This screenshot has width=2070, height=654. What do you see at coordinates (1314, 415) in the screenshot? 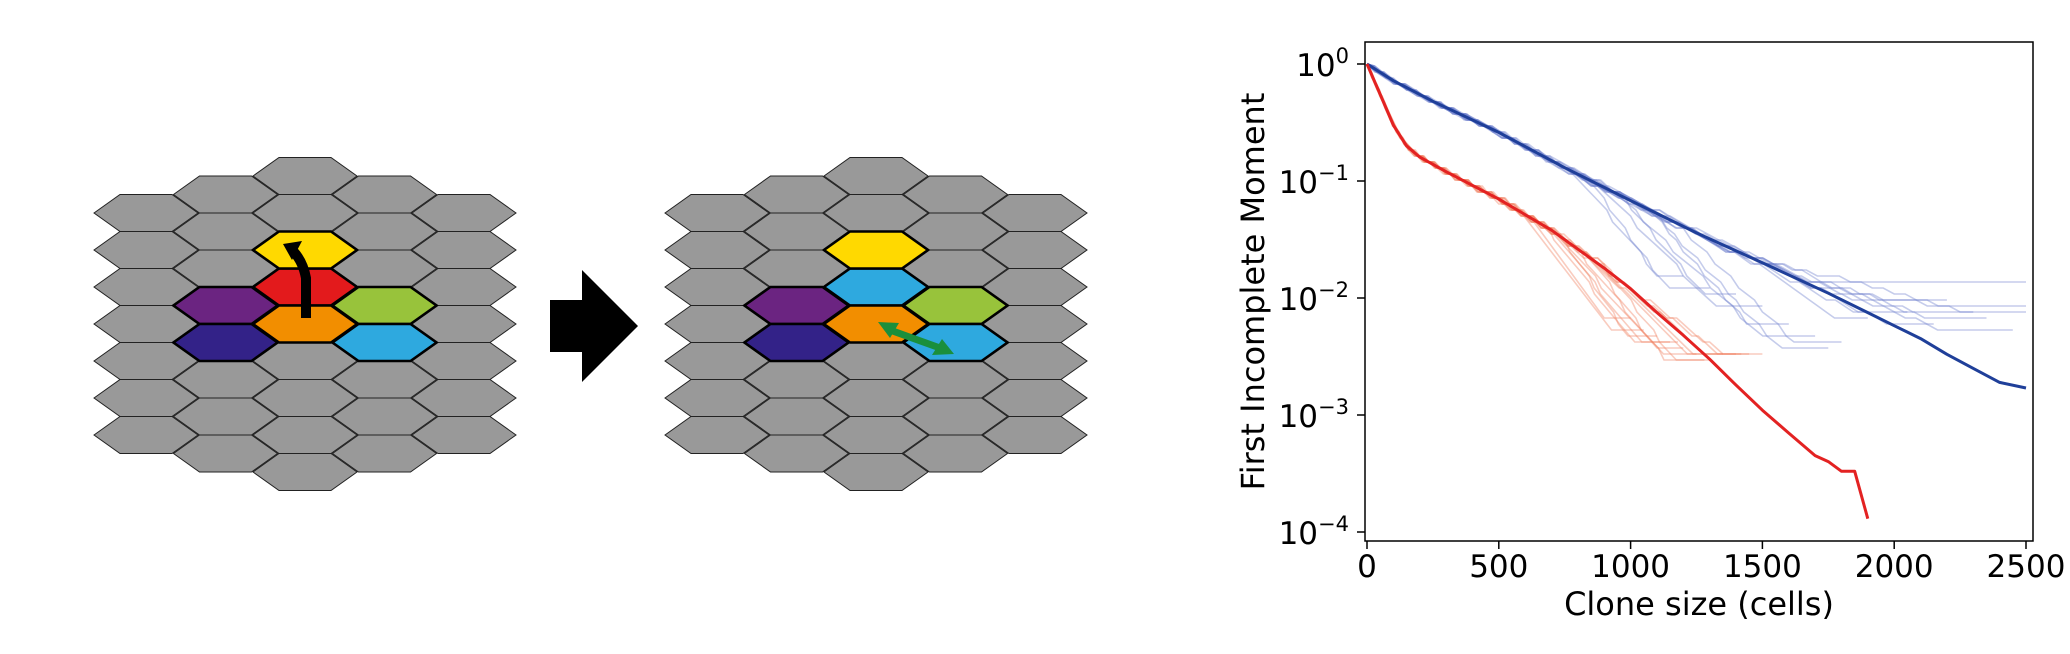
I see `y-tick-label: 10⁻³` at bounding box center [1314, 415].